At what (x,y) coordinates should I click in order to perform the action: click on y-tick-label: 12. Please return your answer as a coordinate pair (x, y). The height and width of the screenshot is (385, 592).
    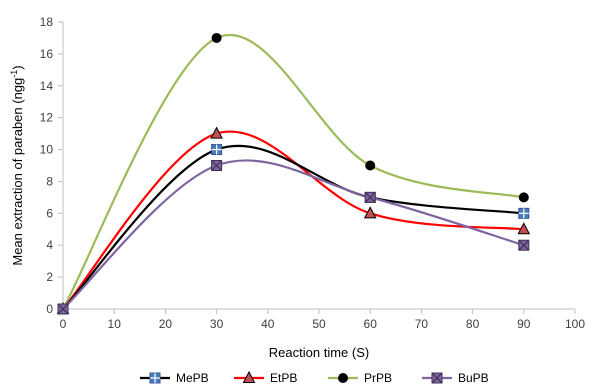
    Looking at the image, I should click on (47, 118).